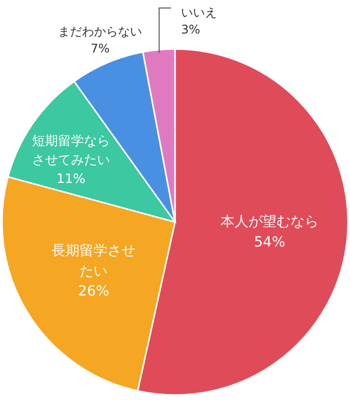  Describe the element at coordinates (190, 29) in the screenshot. I see `data-label: 3%` at that location.